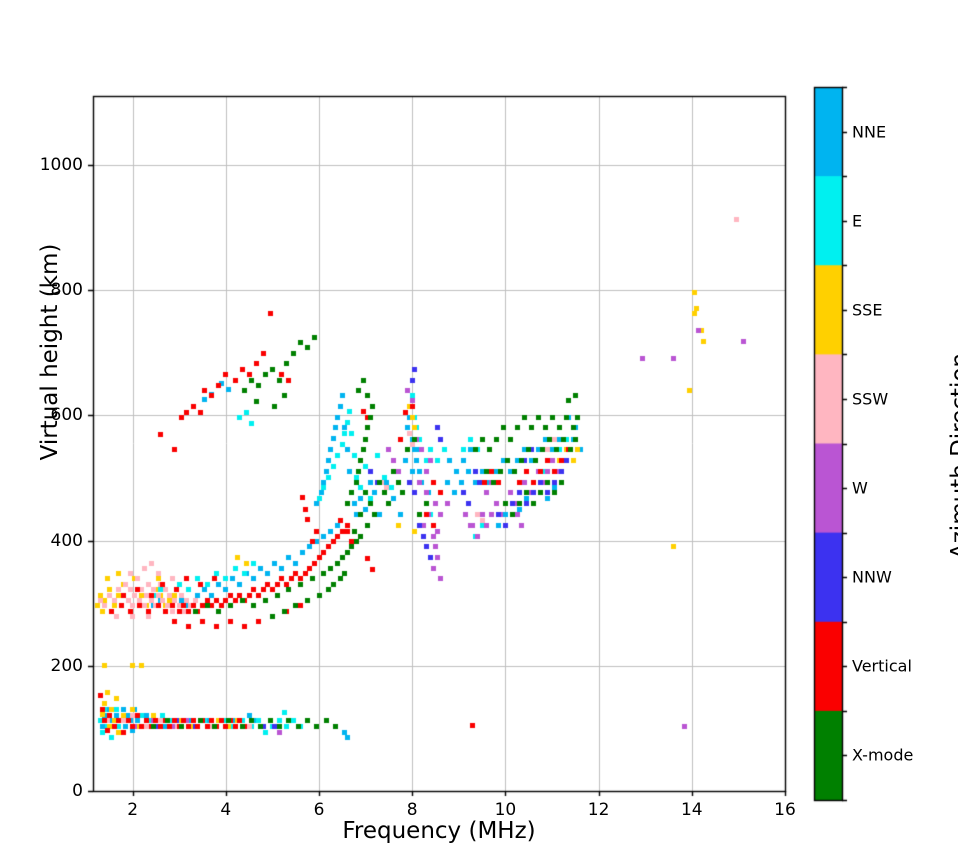 The image size is (958, 857). I want to click on colorbar-label-sse: SSE, so click(867, 310).